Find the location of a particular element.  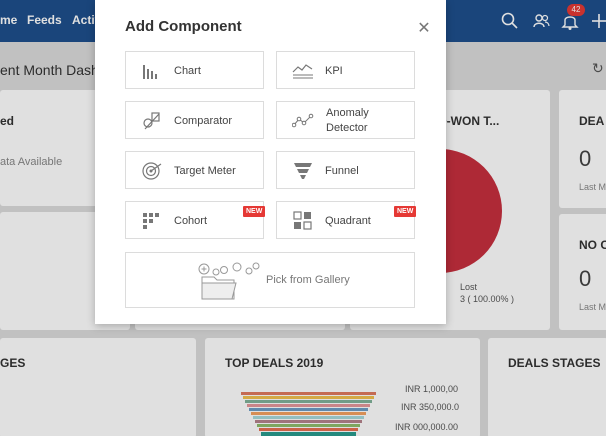

funnel-label: INR 000,000.00 is located at coordinates (427, 427).